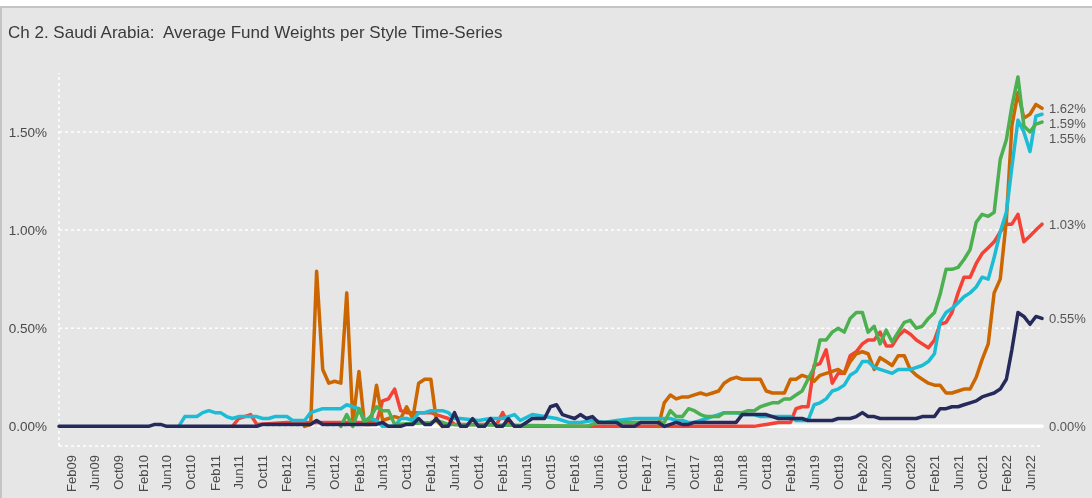  What do you see at coordinates (838, 472) in the screenshot?
I see `x-tick-label: Oct19` at bounding box center [838, 472].